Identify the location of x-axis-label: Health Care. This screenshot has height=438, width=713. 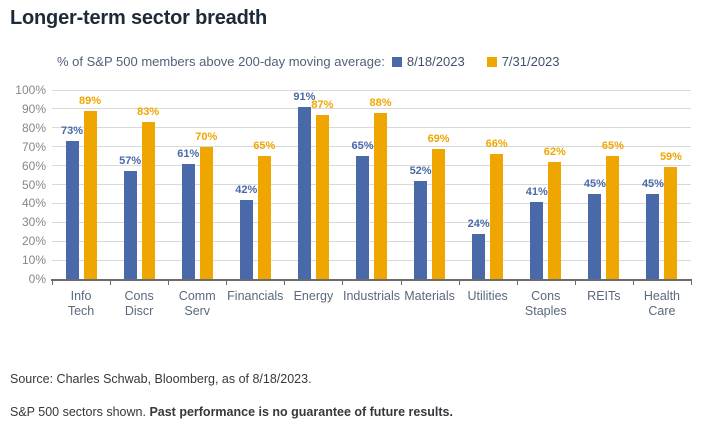
(662, 303).